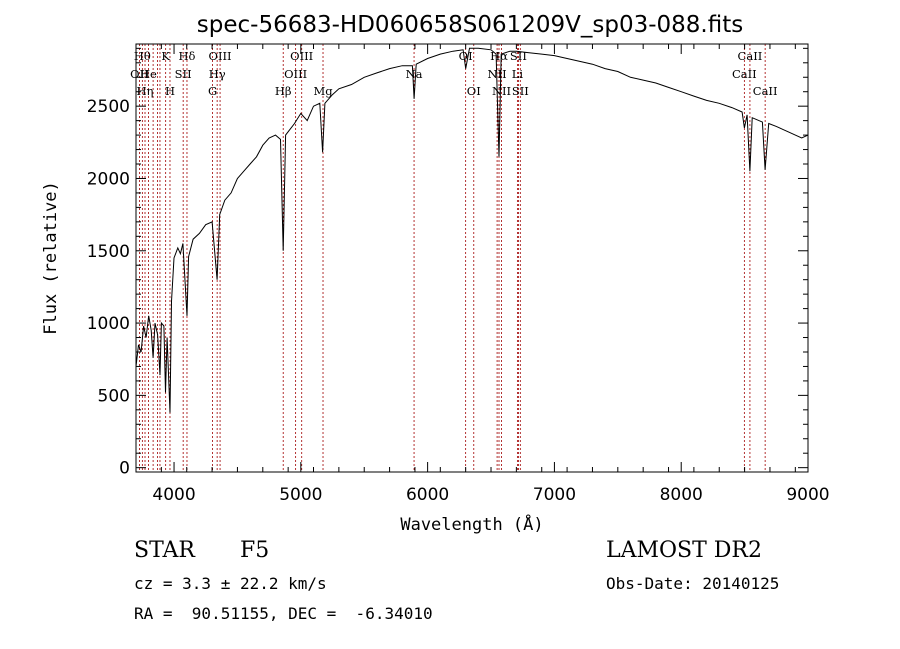 This screenshot has height=649, width=900. What do you see at coordinates (148, 74) in the screenshot?
I see `line-label: He` at bounding box center [148, 74].